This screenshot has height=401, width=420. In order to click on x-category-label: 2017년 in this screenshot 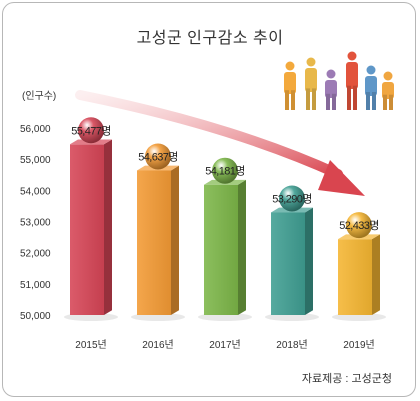, I will do `click(224, 345)`.